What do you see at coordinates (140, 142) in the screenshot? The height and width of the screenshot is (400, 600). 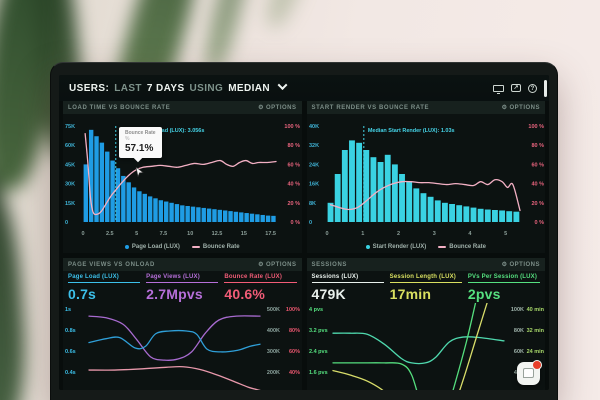 I see `bounce-rate-tooltip: Bounce Rate % 57.1%` at bounding box center [140, 142].